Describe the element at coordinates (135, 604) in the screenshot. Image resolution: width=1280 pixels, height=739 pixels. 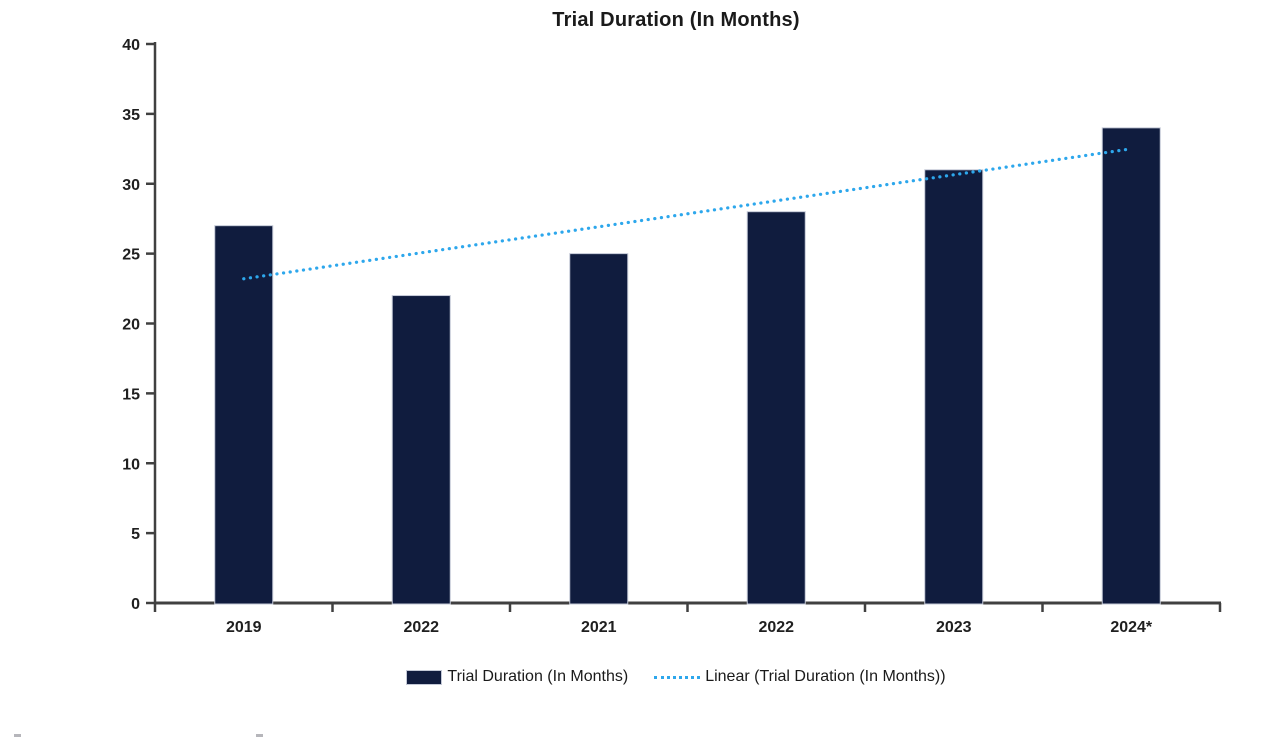
I see `y-tick-label: 0` at that location.